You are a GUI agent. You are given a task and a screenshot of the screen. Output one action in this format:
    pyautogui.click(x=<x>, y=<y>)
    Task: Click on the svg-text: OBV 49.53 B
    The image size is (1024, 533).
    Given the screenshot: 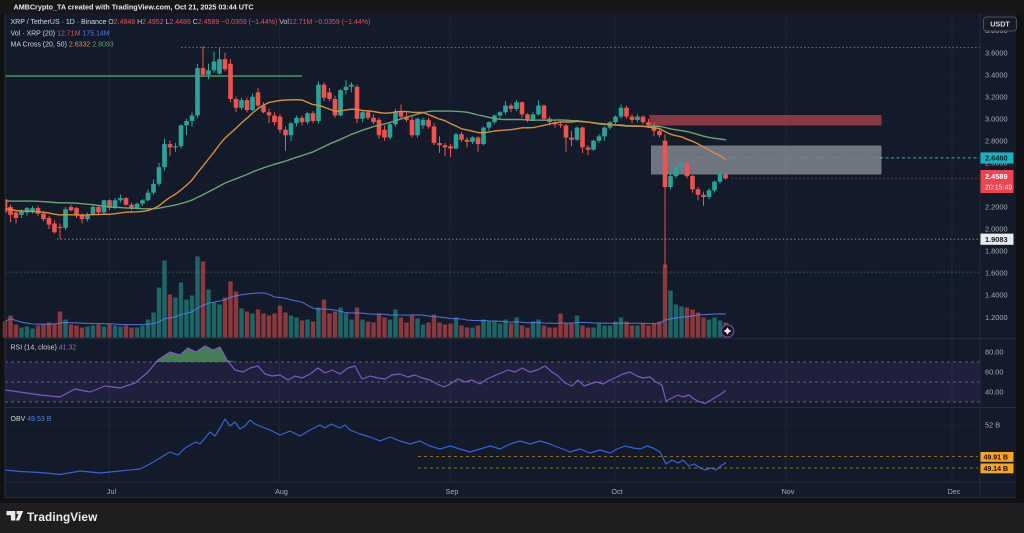 What is the action you would take?
    pyautogui.click(x=31, y=419)
    